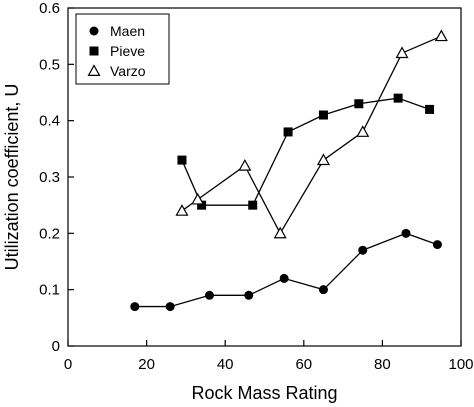 The image size is (474, 407). What do you see at coordinates (127, 31) in the screenshot?
I see `legend-label-maen: Maen` at bounding box center [127, 31].